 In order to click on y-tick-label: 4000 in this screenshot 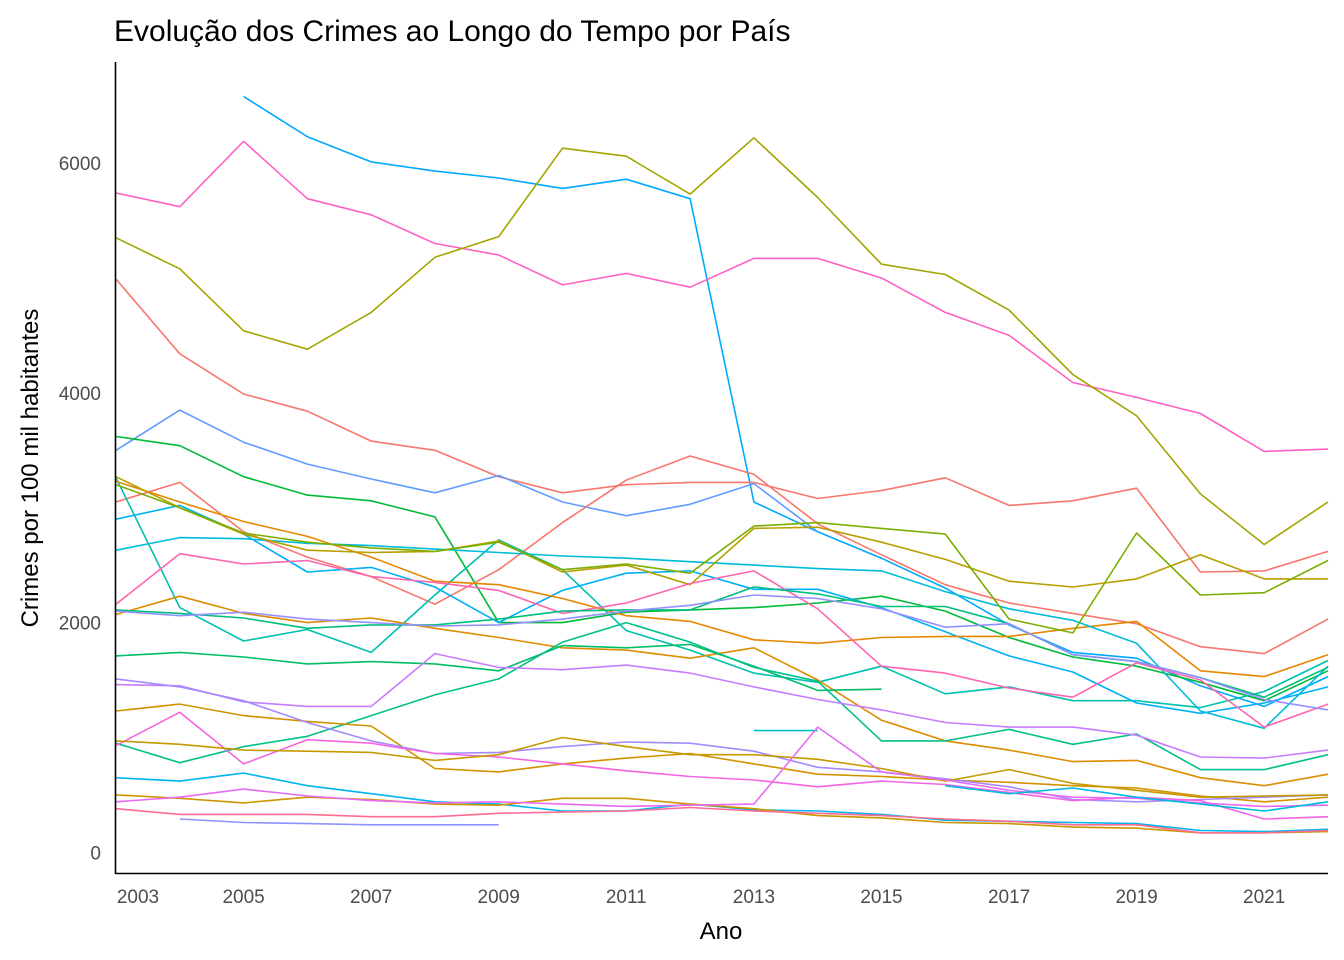, I will do `click(80, 394)`.